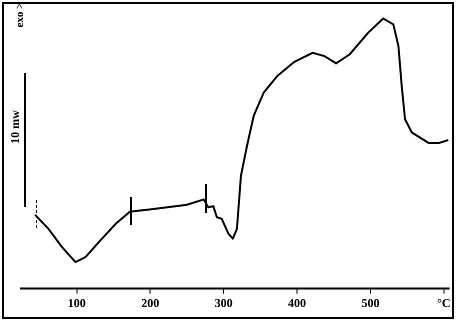  I want to click on x-tick-label: 200, so click(150, 303).